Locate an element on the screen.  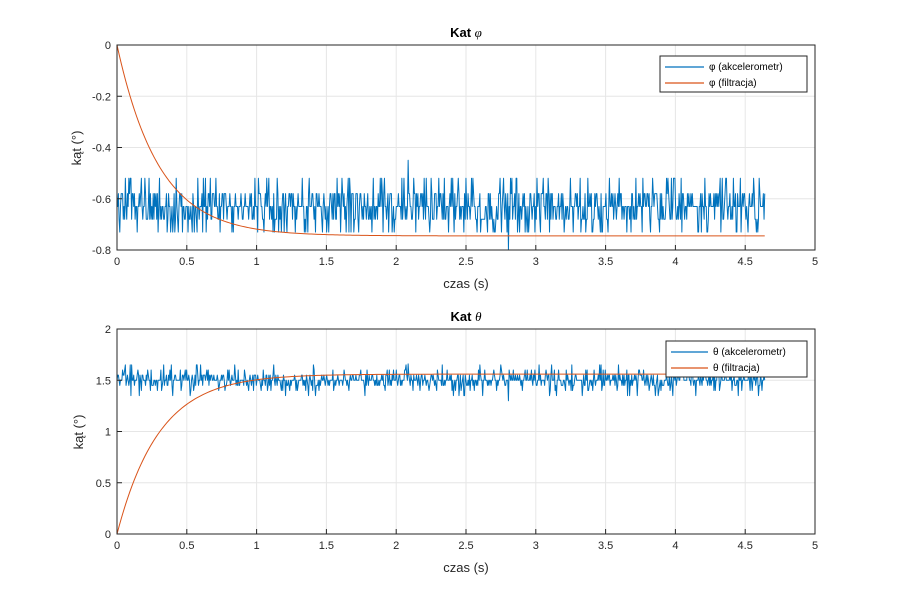
y-tick-label: -0.8 is located at coordinates (101, 251).